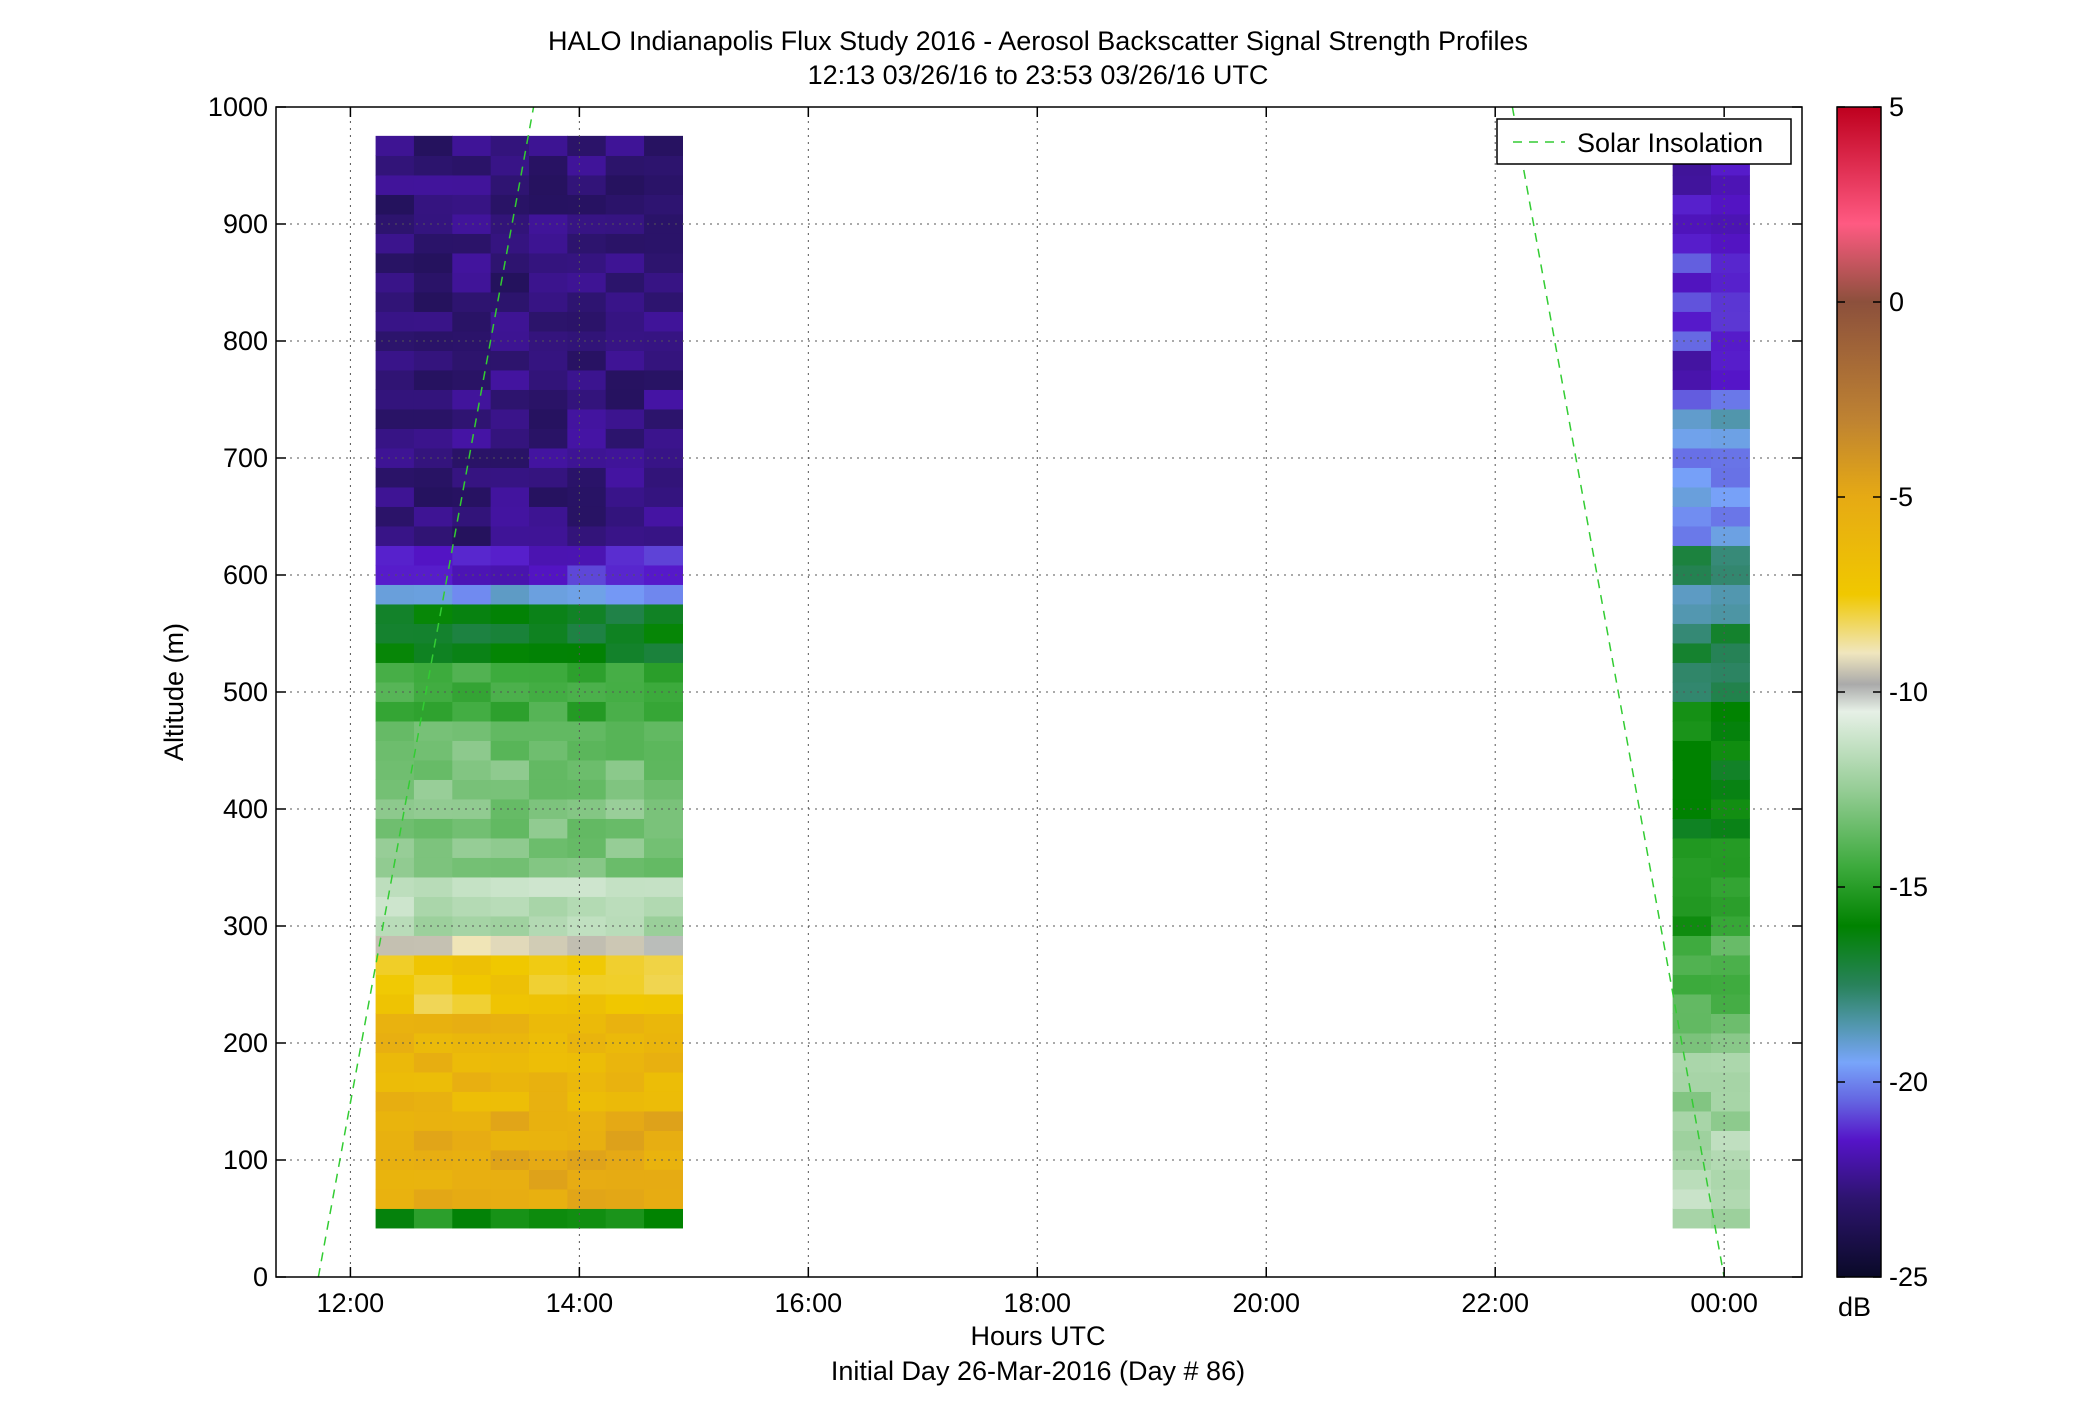 The image size is (2098, 1425). I want to click on colorbar-tick-label: 0, so click(1896, 302).